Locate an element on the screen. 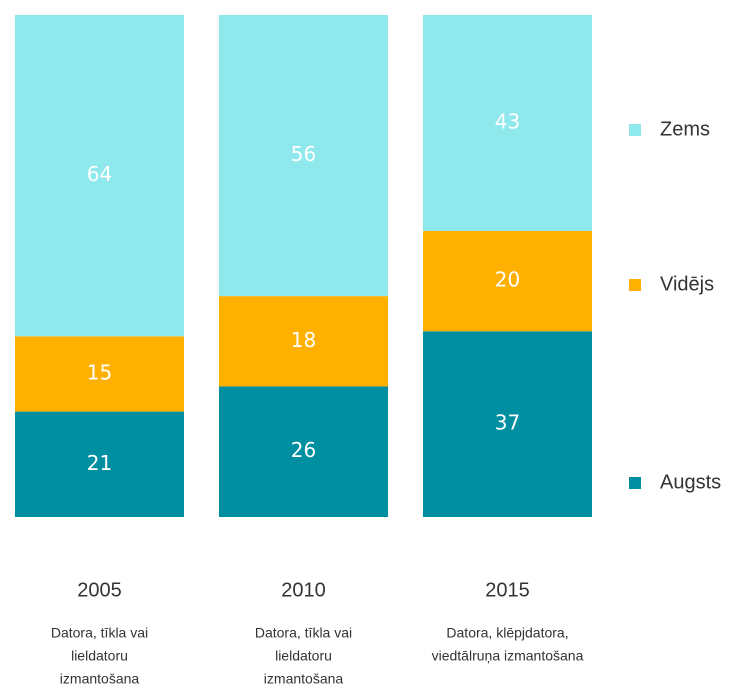  x-tick-label: 2010 is located at coordinates (303, 590).